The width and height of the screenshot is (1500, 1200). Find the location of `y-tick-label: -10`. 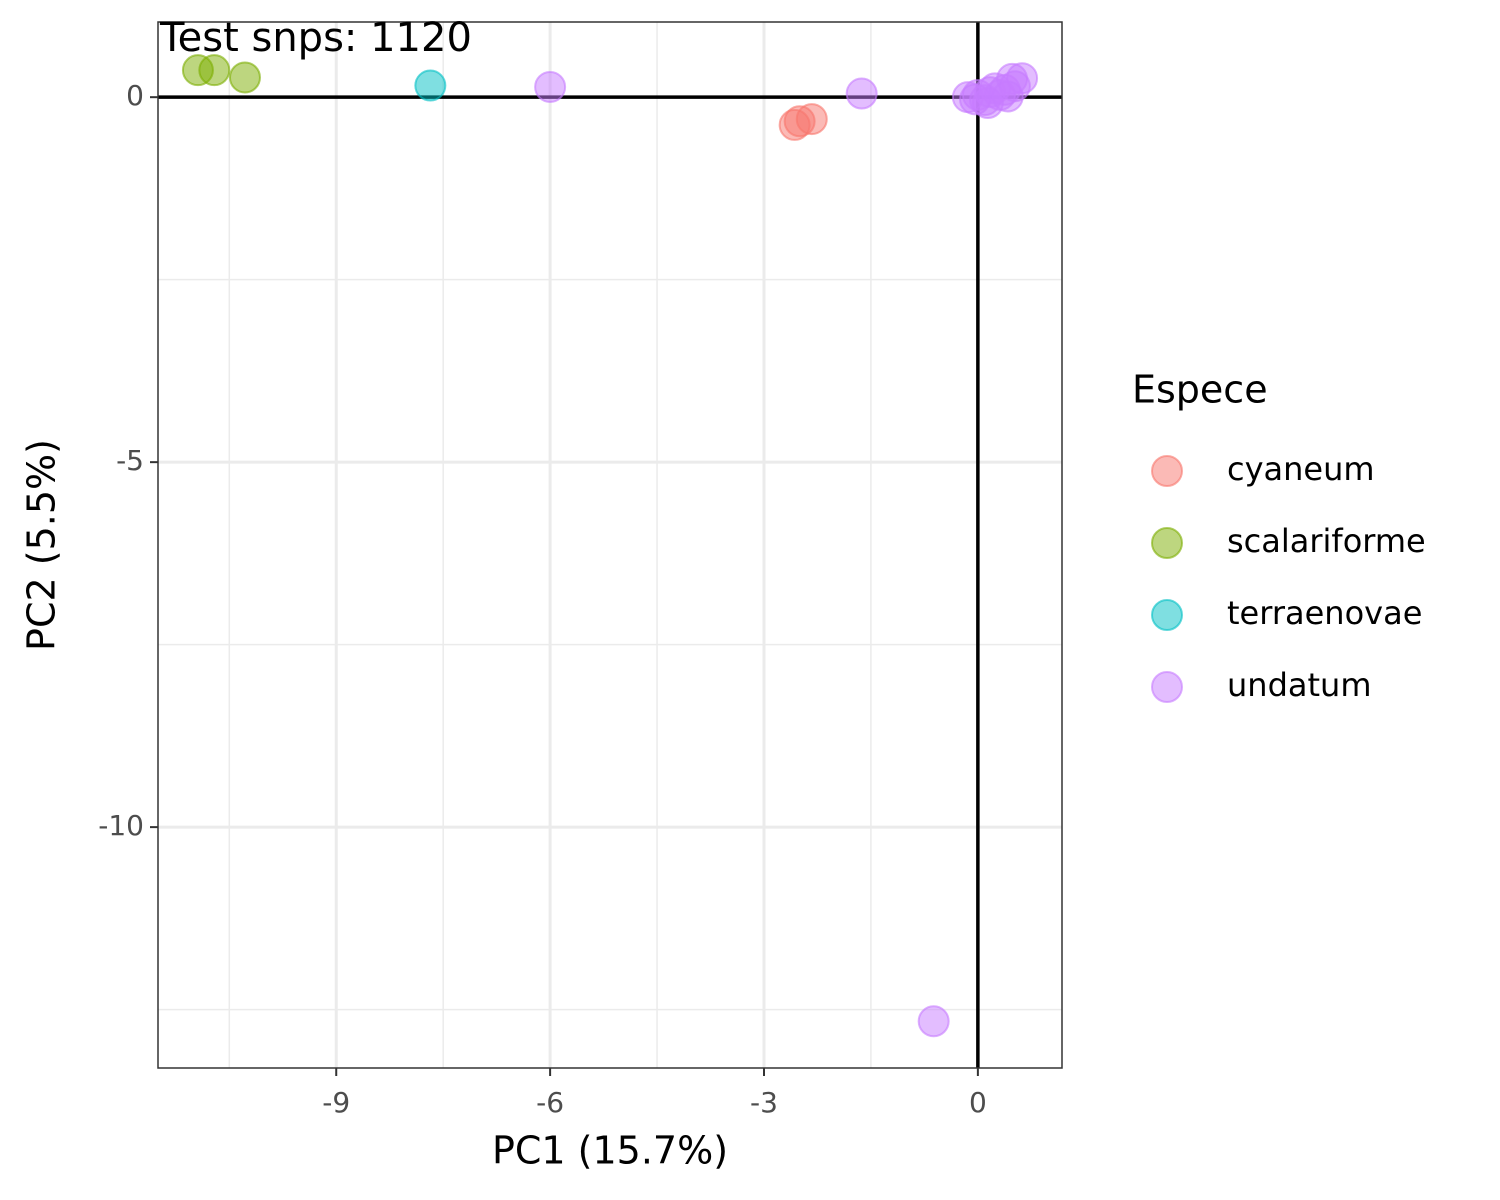

y-tick-label: -10 is located at coordinates (121, 825).